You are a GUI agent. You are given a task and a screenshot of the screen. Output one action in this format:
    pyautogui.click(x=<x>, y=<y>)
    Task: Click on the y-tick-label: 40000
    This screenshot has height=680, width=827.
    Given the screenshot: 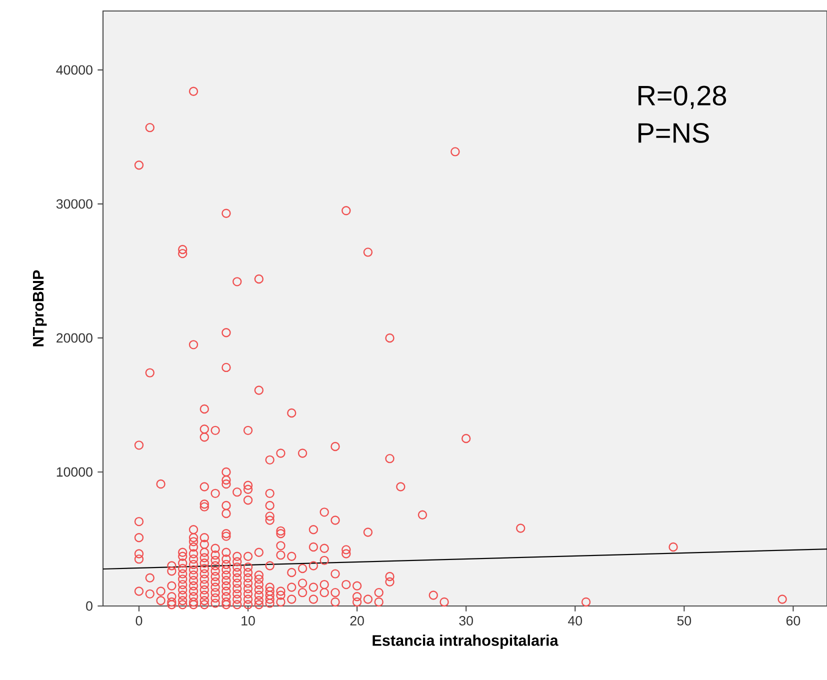 What is the action you would take?
    pyautogui.click(x=74, y=70)
    